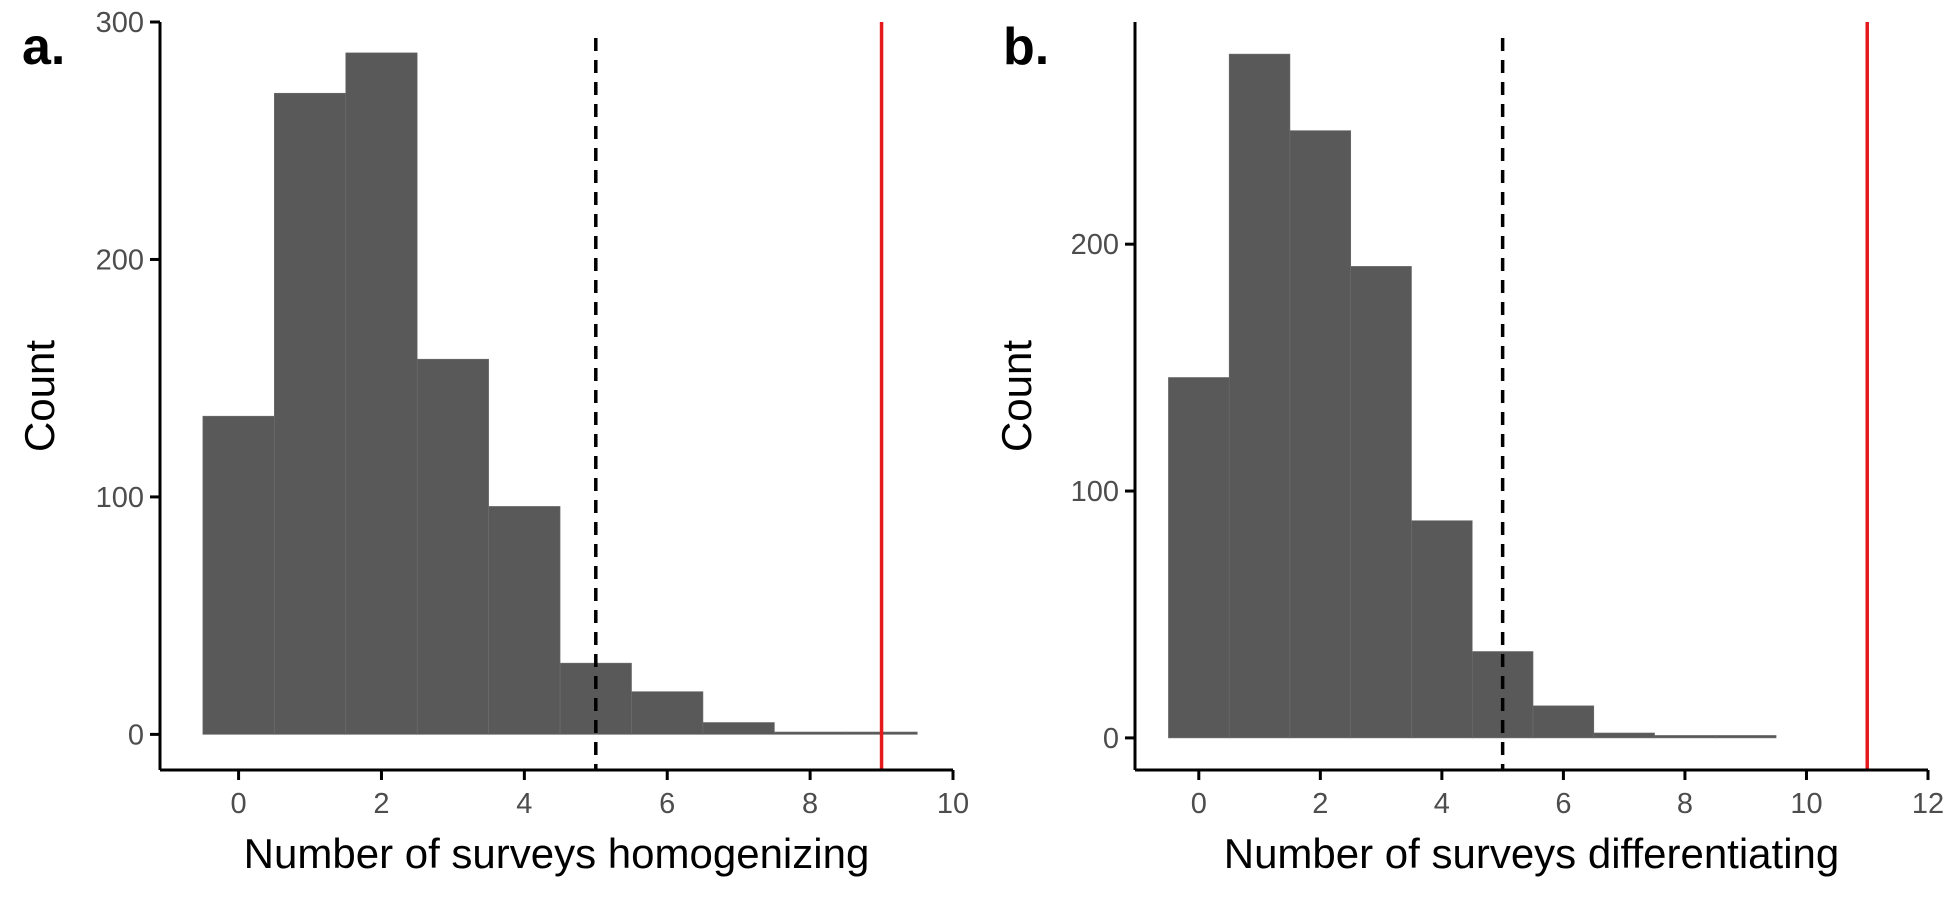 The image size is (1950, 900). I want to click on panel-a-x-tick-label-10: 10, so click(953, 804).